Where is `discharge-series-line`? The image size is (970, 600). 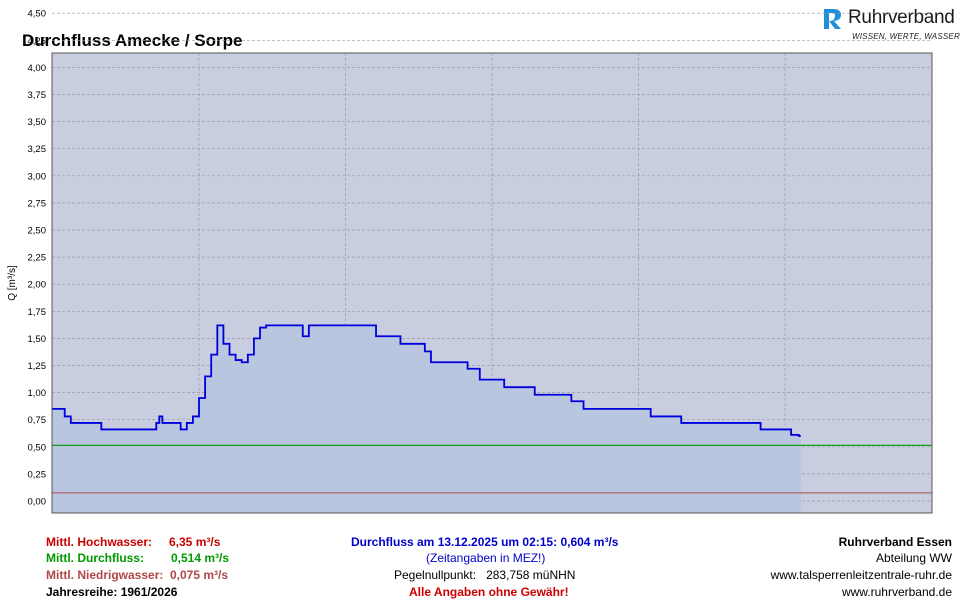 discharge-series-line is located at coordinates (426, 380).